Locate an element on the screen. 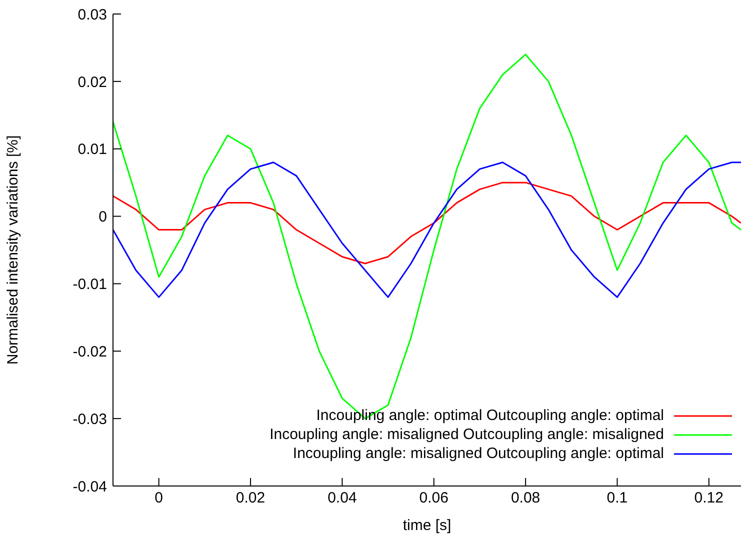 The image size is (742, 544). x-tick-label: 0.04 is located at coordinates (342, 498).